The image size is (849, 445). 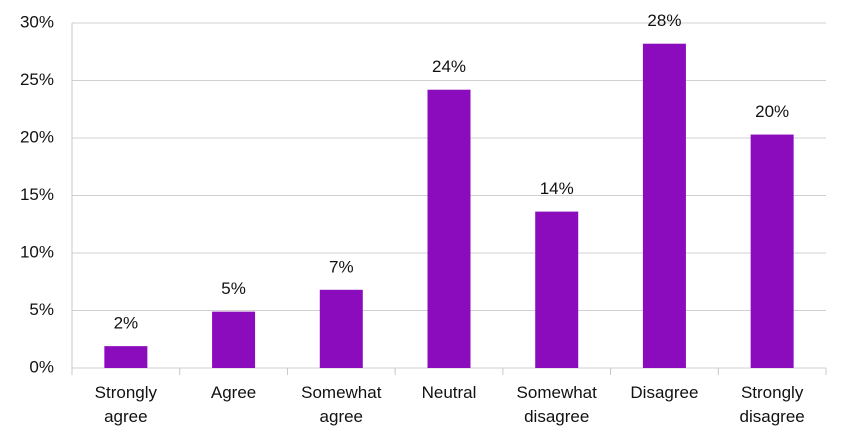 What do you see at coordinates (41, 309) in the screenshot?
I see `y-tick-label: 5%` at bounding box center [41, 309].